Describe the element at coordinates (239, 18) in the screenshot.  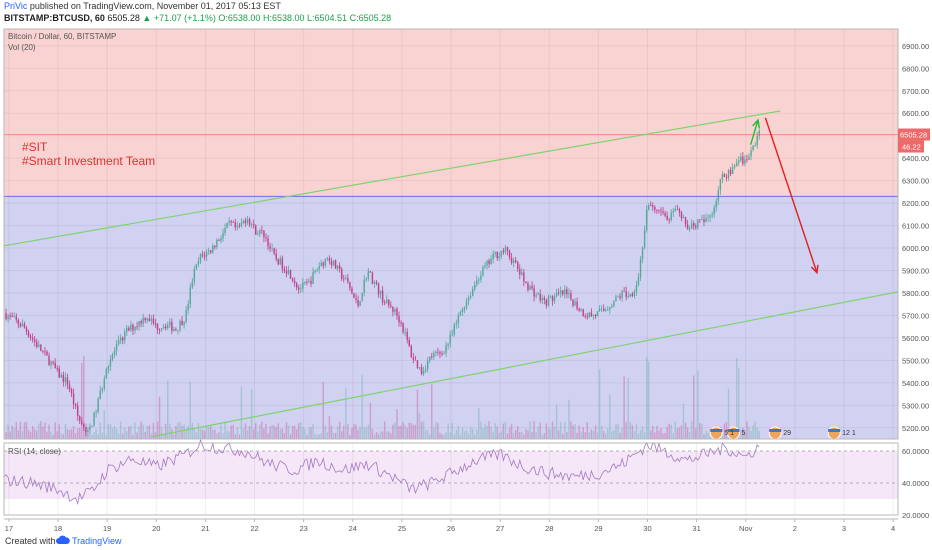
I see `open-value: O:6538.00` at that location.